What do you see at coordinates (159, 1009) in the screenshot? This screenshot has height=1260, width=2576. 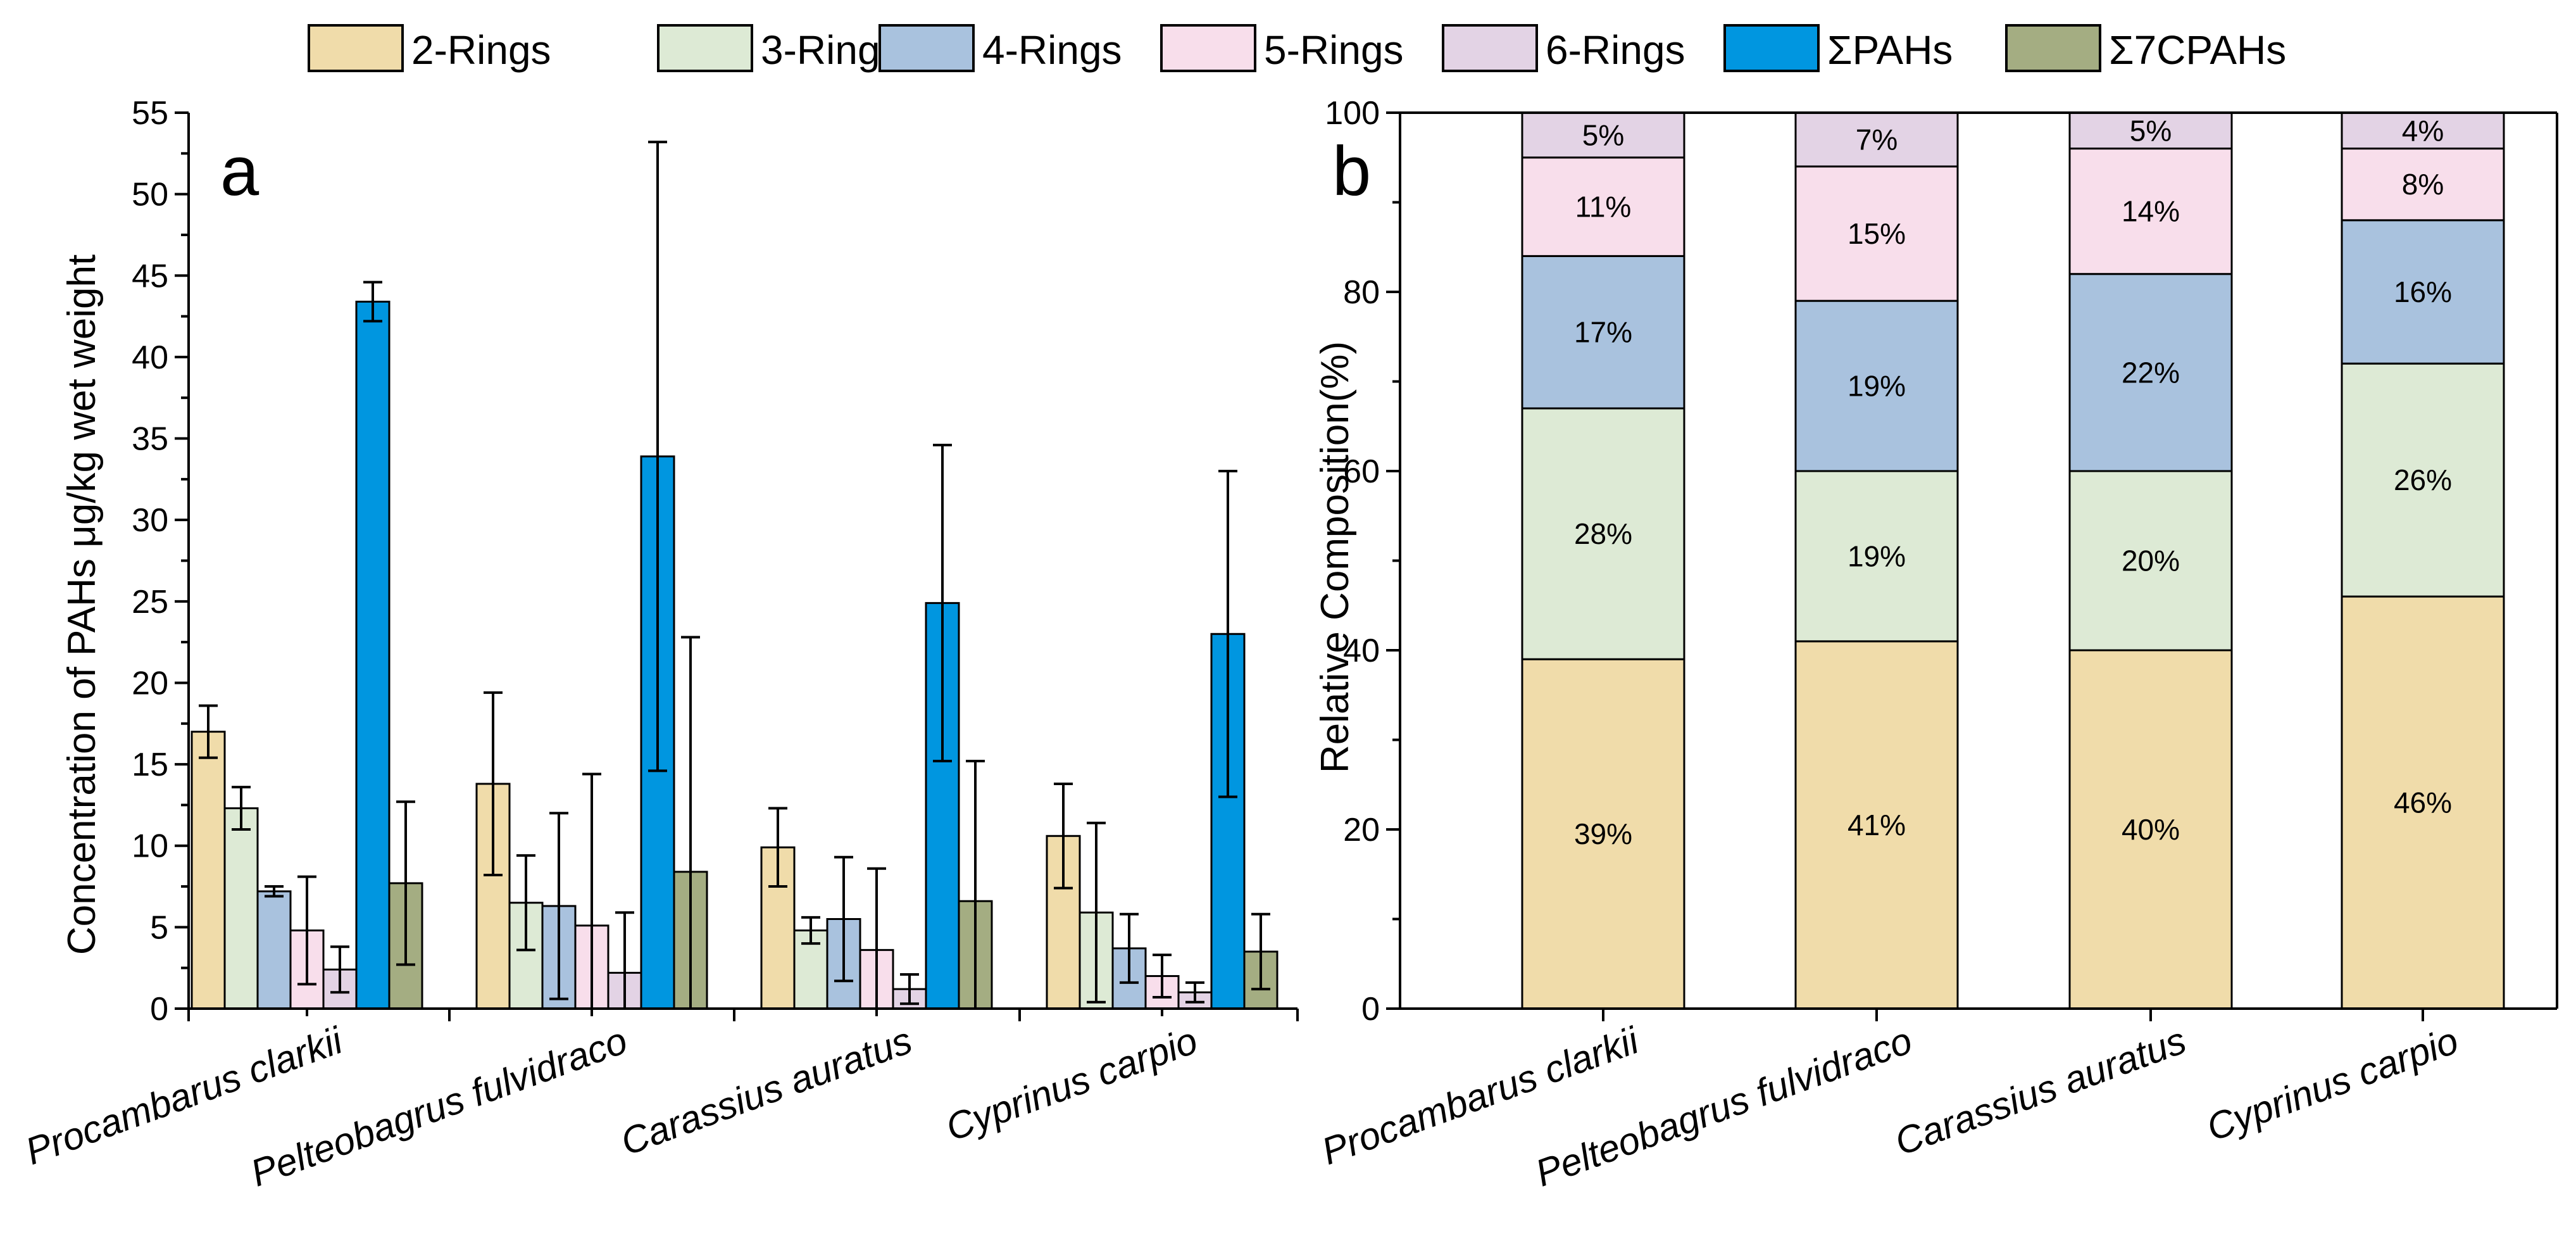 I see `panel-a-y-tick-label-0: 0` at bounding box center [159, 1009].